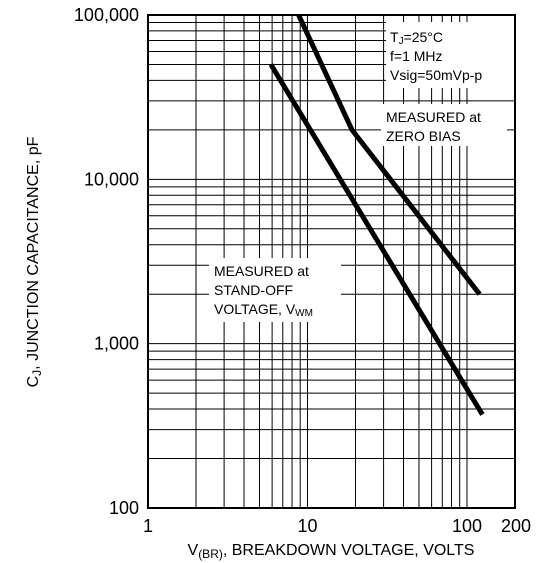  Describe the element at coordinates (34, 261) in the screenshot. I see `y-axis-title: CJ, JUNCTION CAPACITANCE, pF` at that location.